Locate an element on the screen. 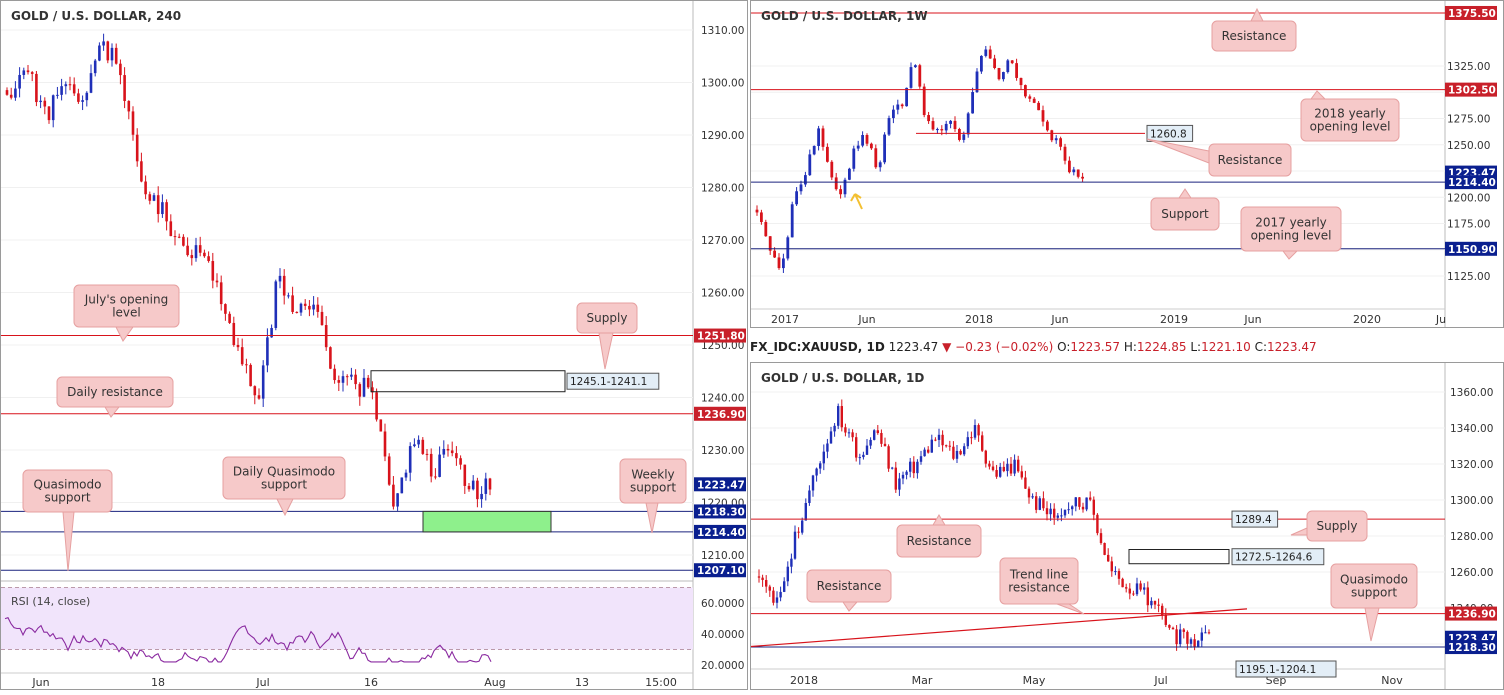 This screenshot has height=695, width=1504. weekly-y-tick: 1325.00 is located at coordinates (1468, 67).